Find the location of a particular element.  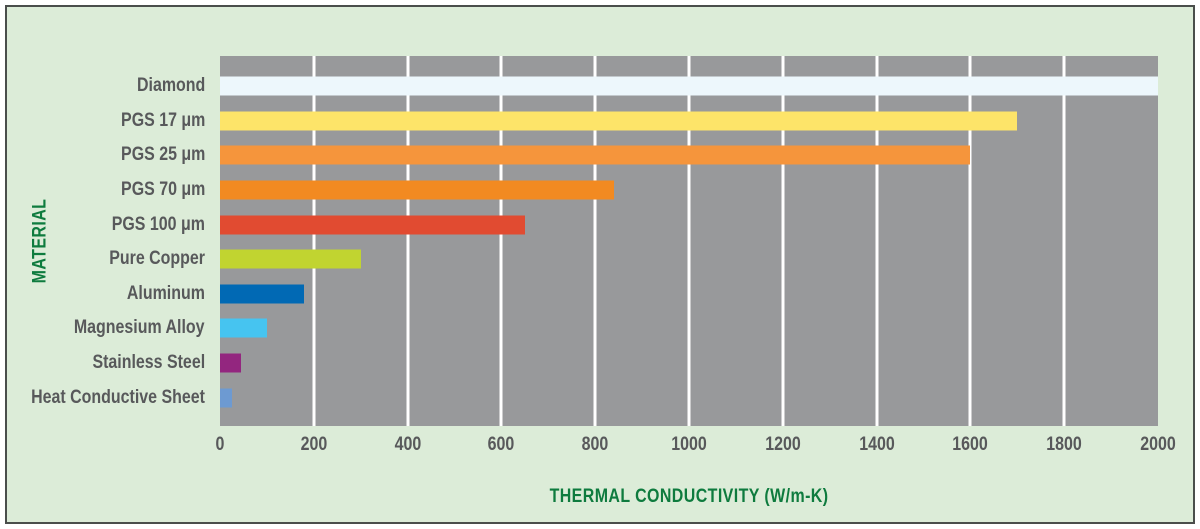

x-tick-label-1800: 1800 is located at coordinates (1064, 445).